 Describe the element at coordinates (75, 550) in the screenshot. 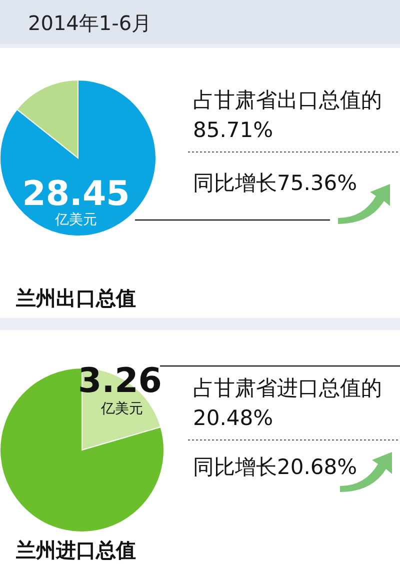

I see `text: 兰州进口总值` at that location.